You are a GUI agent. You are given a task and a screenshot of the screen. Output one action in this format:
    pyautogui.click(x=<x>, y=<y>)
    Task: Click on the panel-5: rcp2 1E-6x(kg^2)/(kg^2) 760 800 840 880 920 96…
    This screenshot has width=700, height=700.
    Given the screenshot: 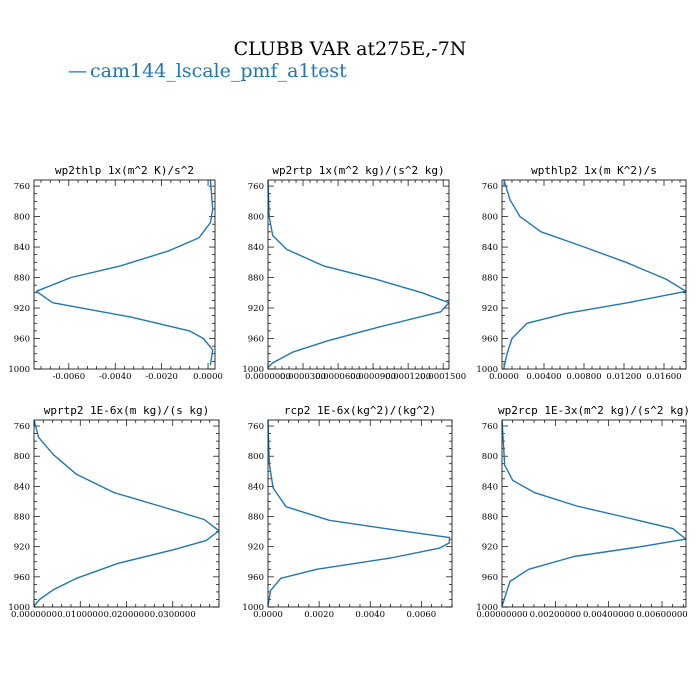 What is the action you would take?
    pyautogui.click(x=347, y=512)
    